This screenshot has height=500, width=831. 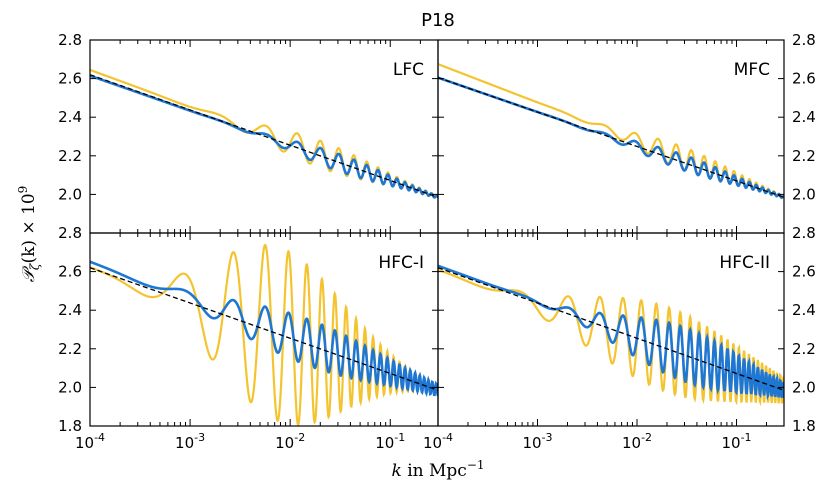 I want to click on panel-label: HFC-I, so click(x=401, y=263).